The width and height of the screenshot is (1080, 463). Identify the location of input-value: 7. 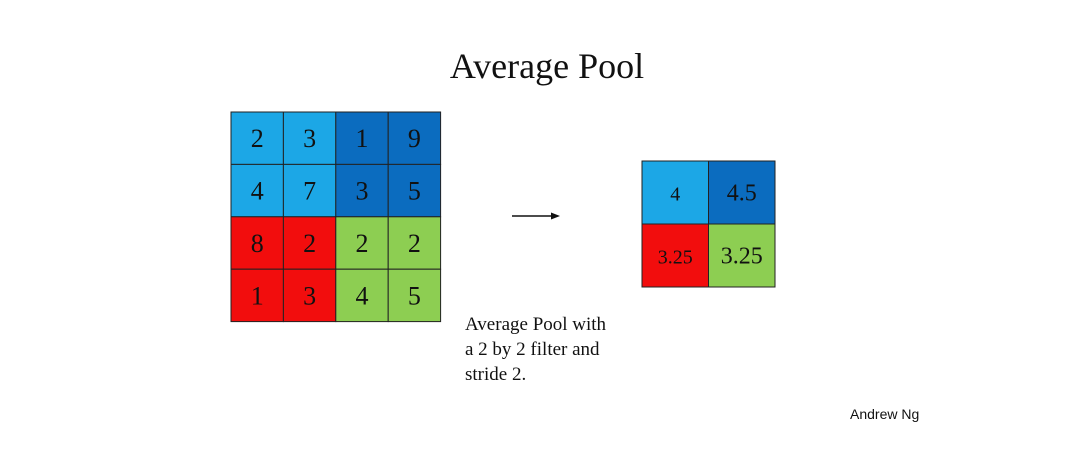
(309, 191).